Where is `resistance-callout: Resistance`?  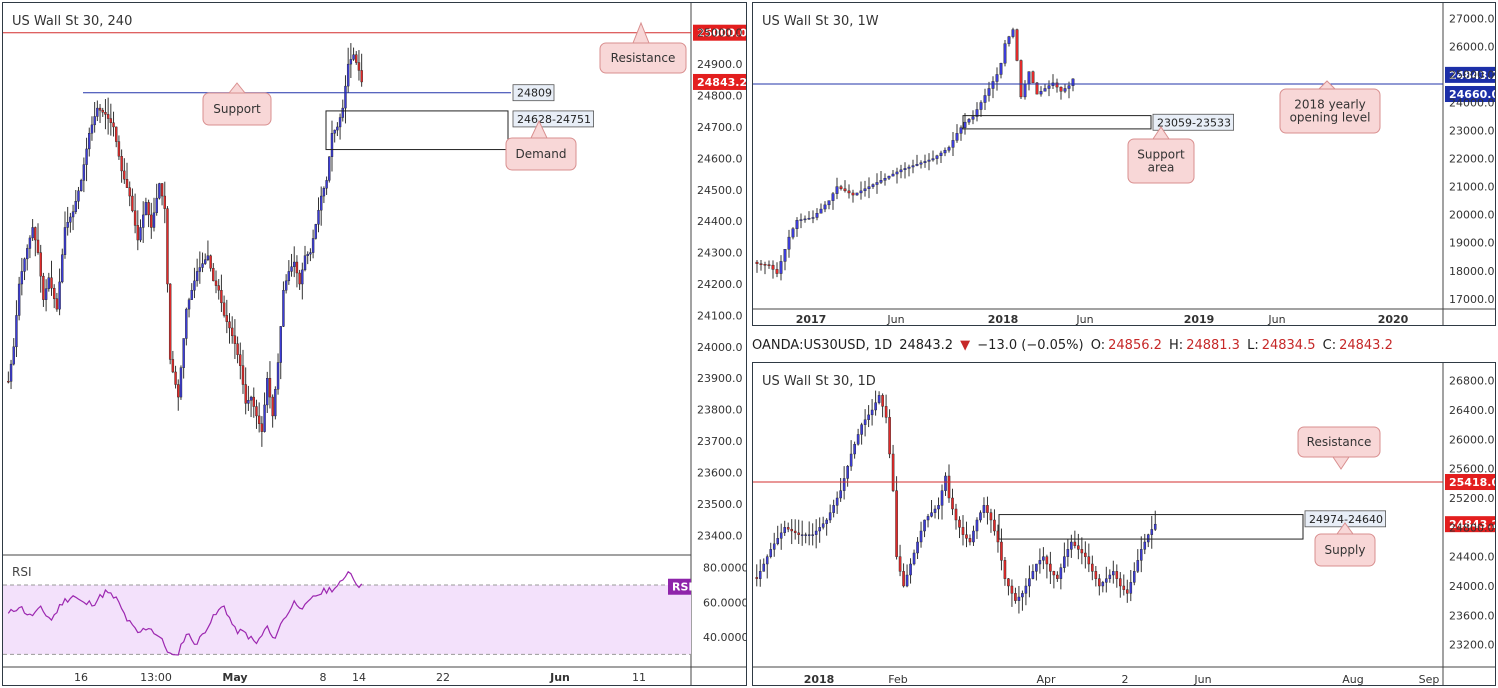 resistance-callout: Resistance is located at coordinates (1339, 442).